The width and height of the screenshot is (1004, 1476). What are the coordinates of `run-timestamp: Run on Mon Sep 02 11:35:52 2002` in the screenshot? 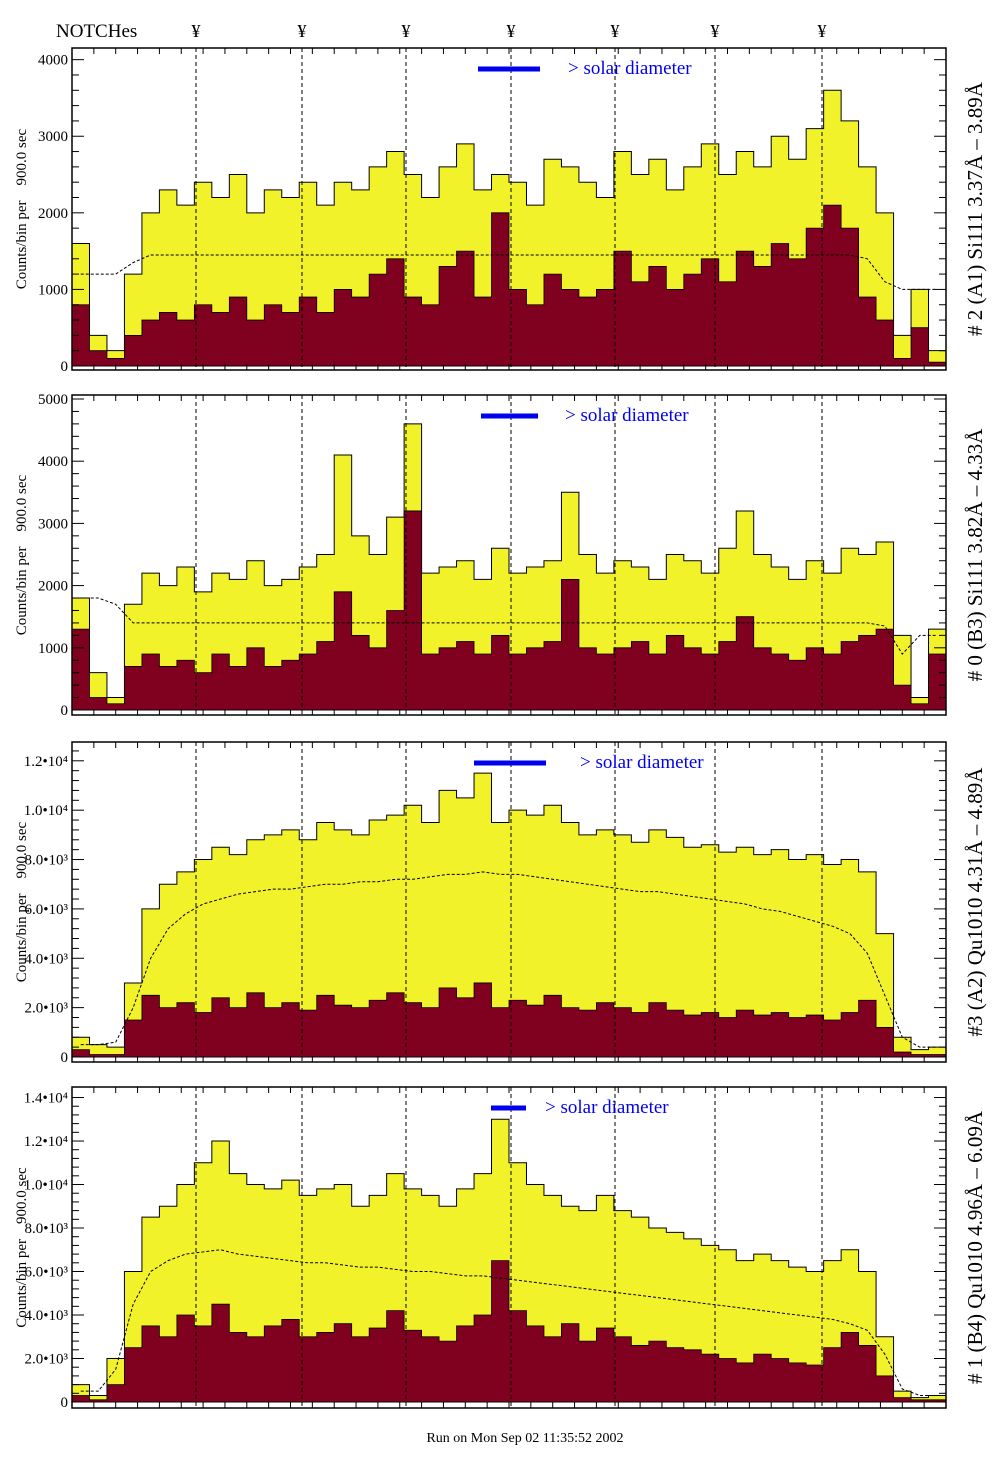 It's located at (524, 1438).